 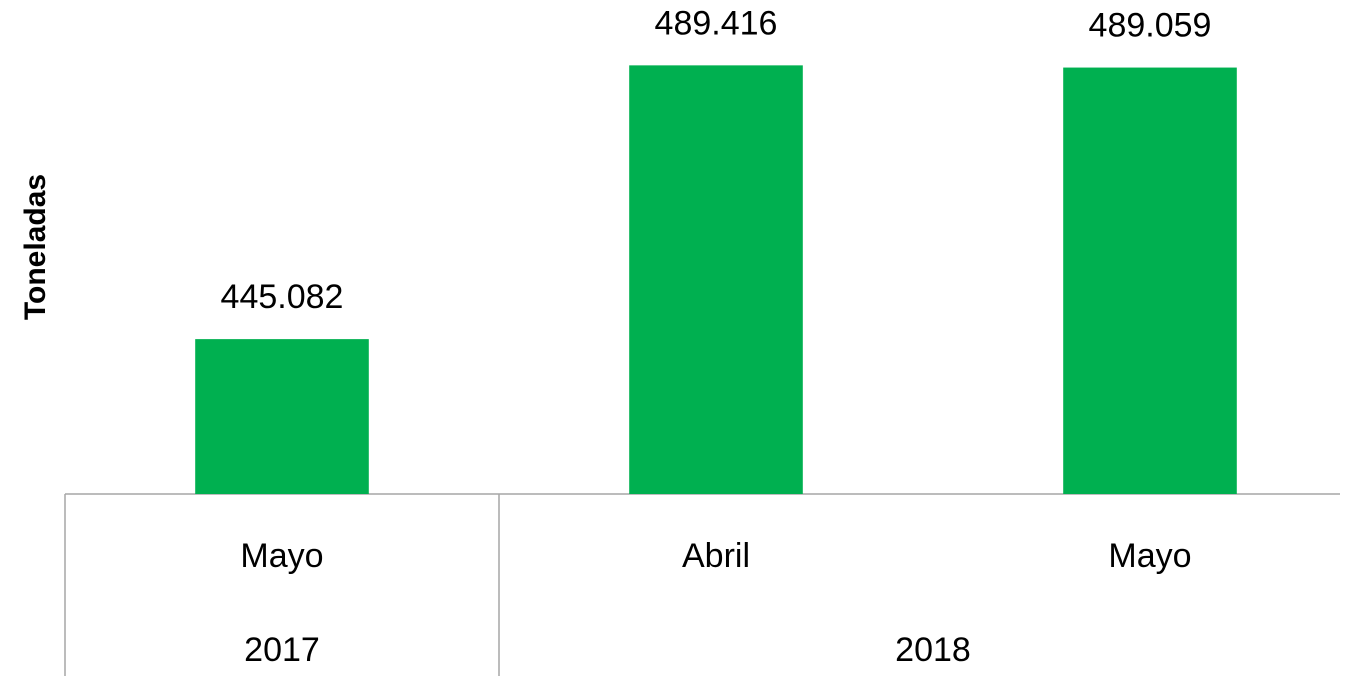 I want to click on value-label: 445.082, so click(x=282, y=297).